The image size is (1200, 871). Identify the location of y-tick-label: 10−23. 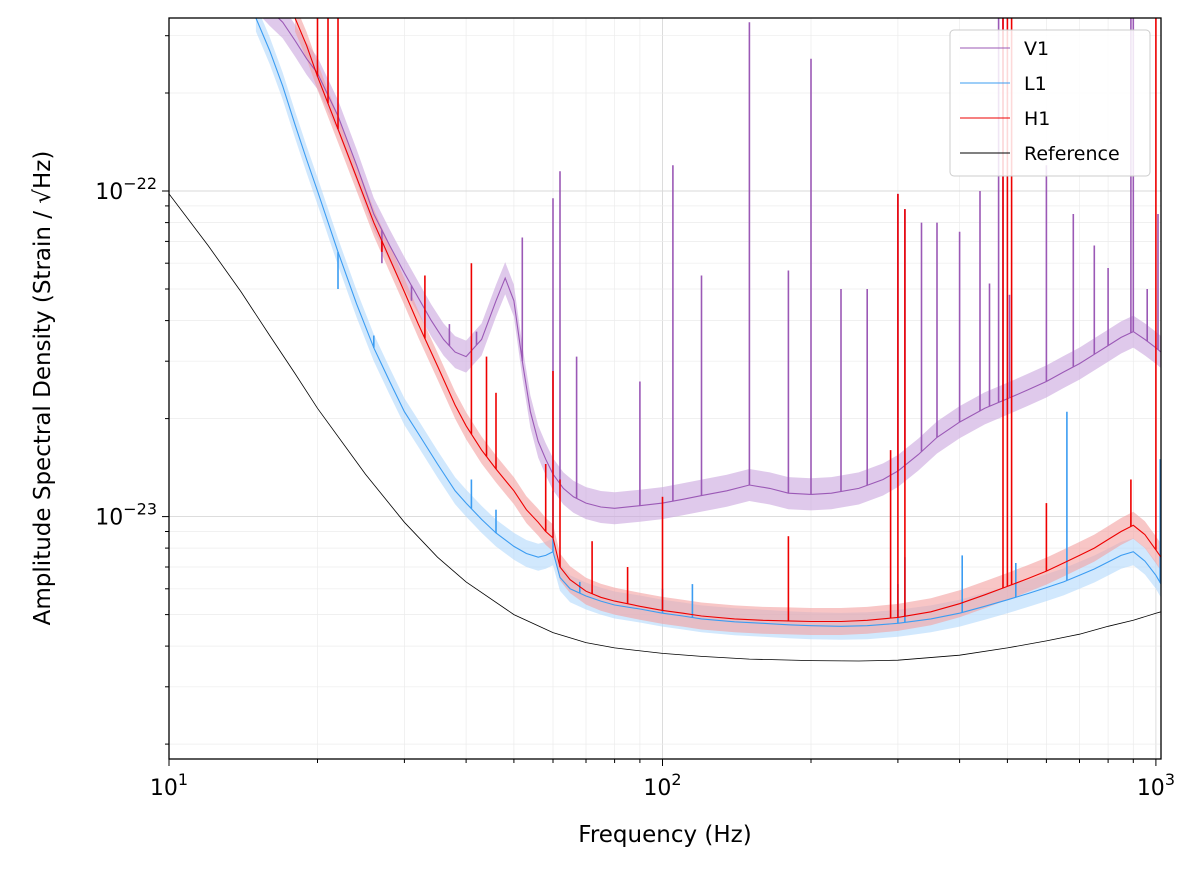
(126, 515).